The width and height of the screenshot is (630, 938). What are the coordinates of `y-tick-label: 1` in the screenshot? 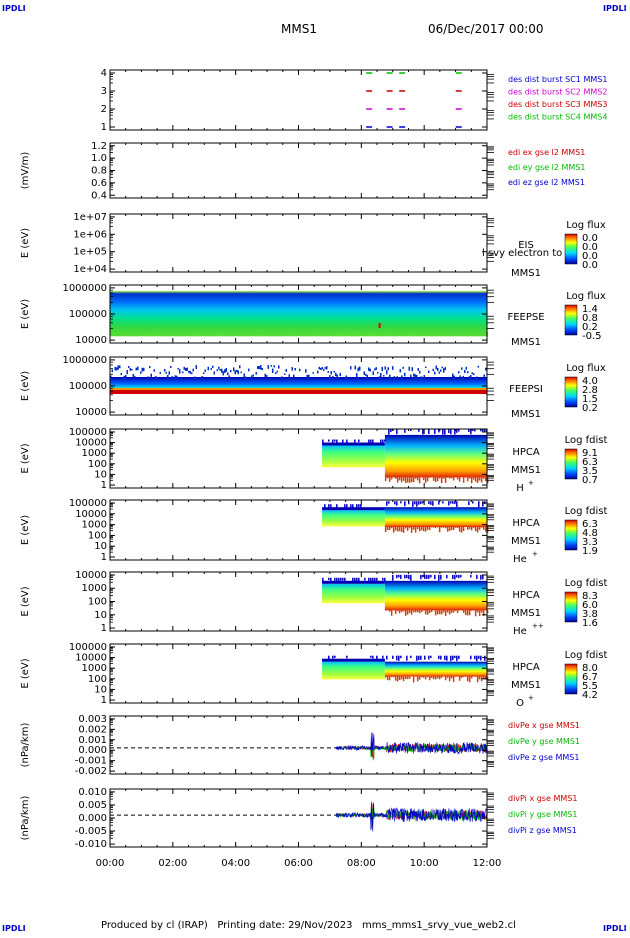 It's located at (104, 127).